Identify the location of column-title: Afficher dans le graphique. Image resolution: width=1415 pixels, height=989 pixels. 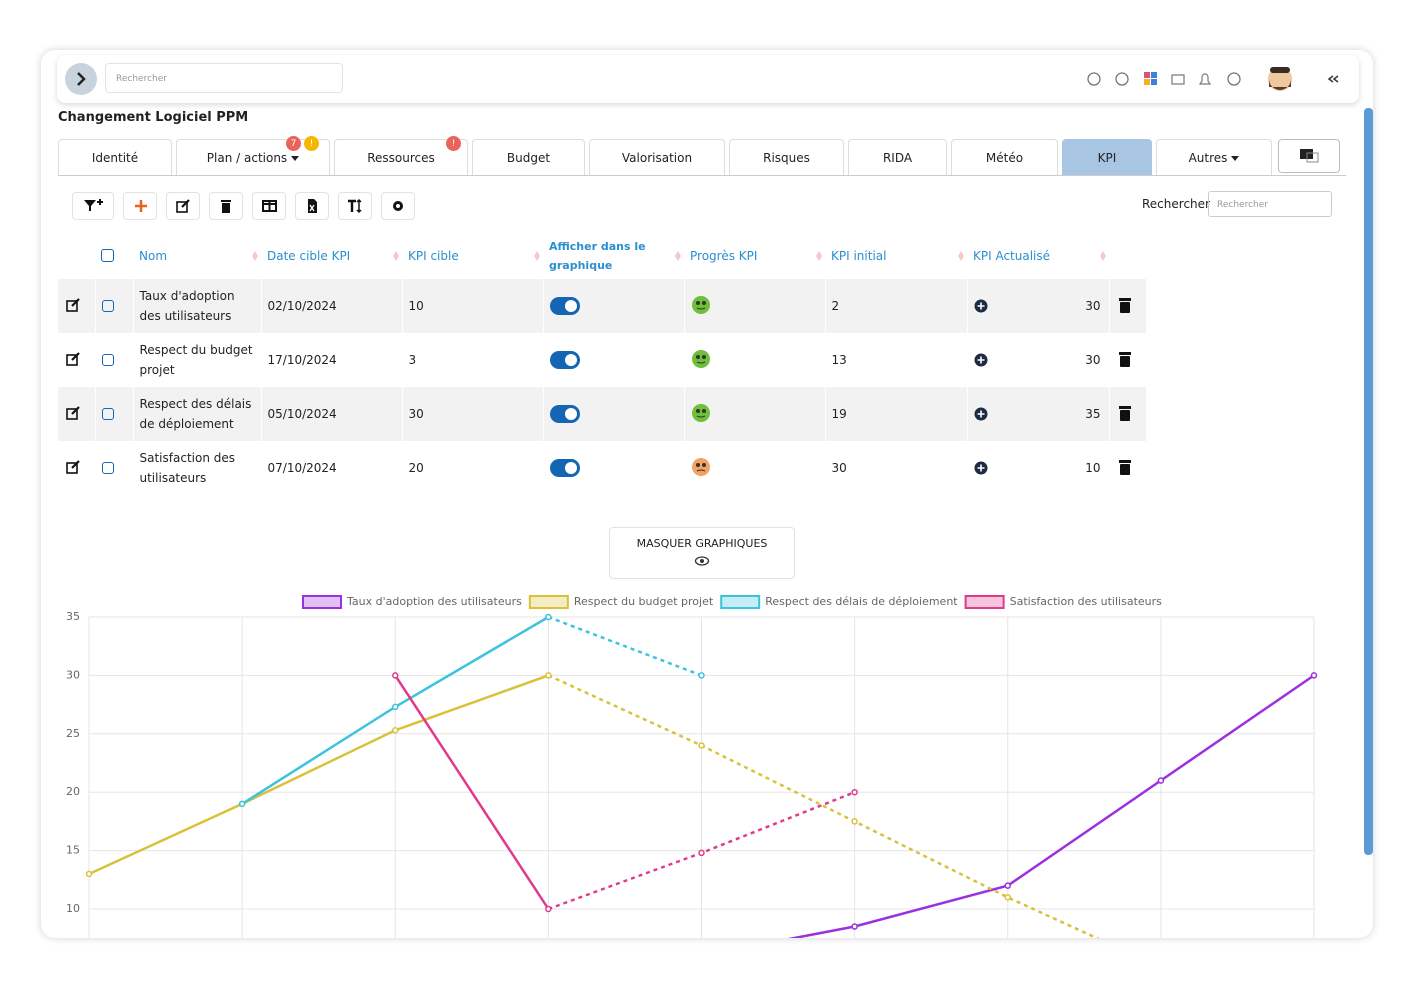
(597, 255).